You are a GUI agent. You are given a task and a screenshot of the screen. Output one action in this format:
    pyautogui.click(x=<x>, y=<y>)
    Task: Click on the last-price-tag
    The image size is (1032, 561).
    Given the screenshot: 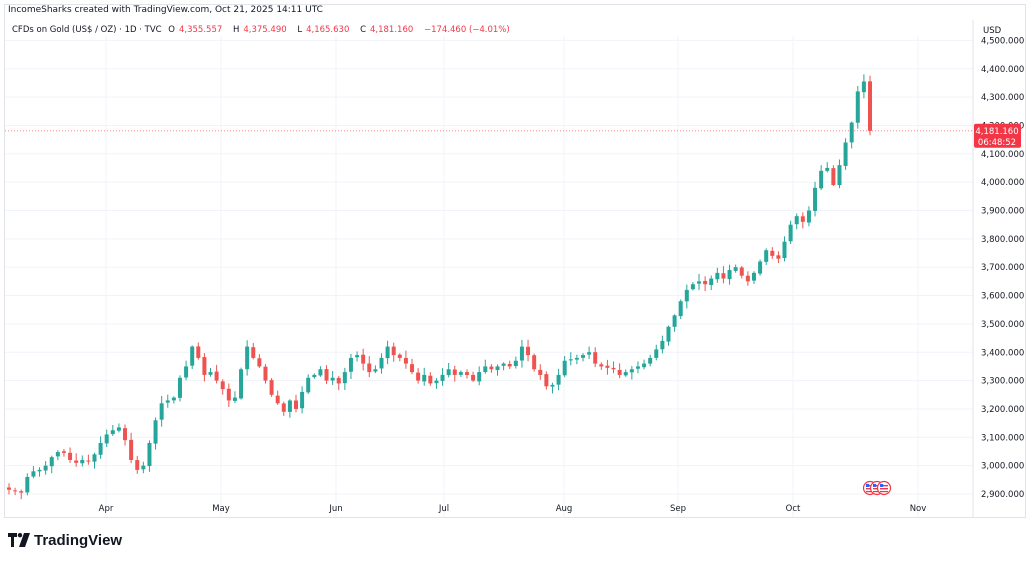 What is the action you would take?
    pyautogui.click(x=997, y=135)
    